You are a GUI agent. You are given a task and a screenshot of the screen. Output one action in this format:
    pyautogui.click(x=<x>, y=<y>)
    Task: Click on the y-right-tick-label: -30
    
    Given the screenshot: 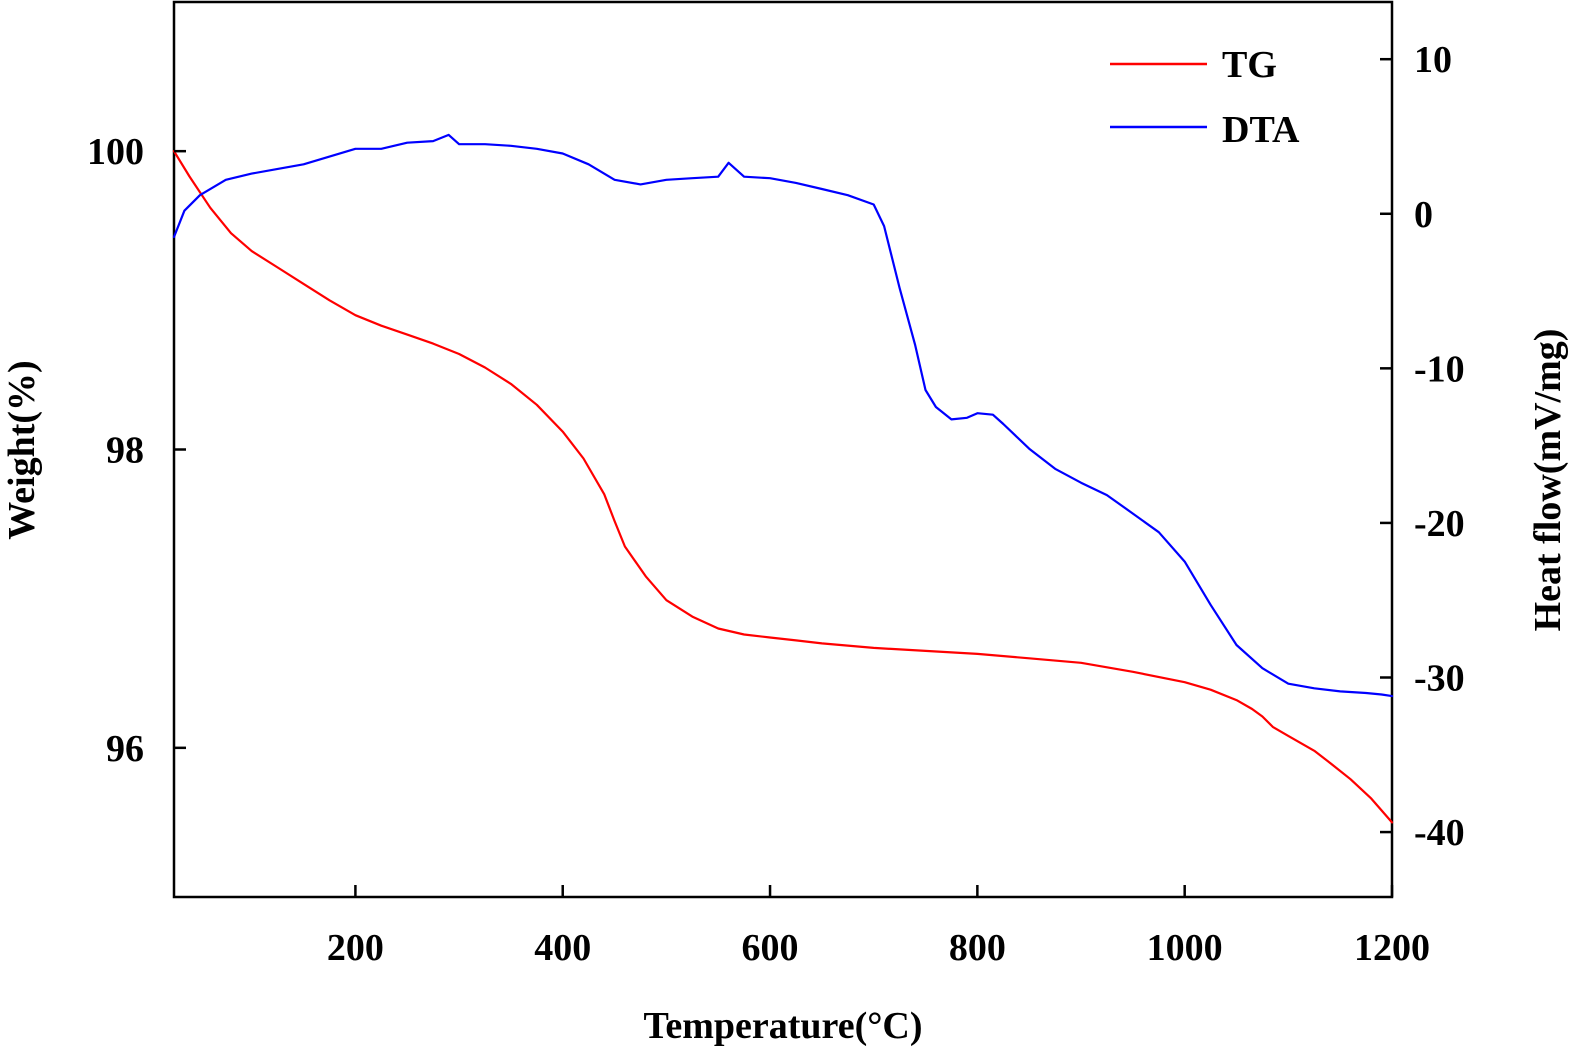 What is the action you would take?
    pyautogui.click(x=1439, y=679)
    